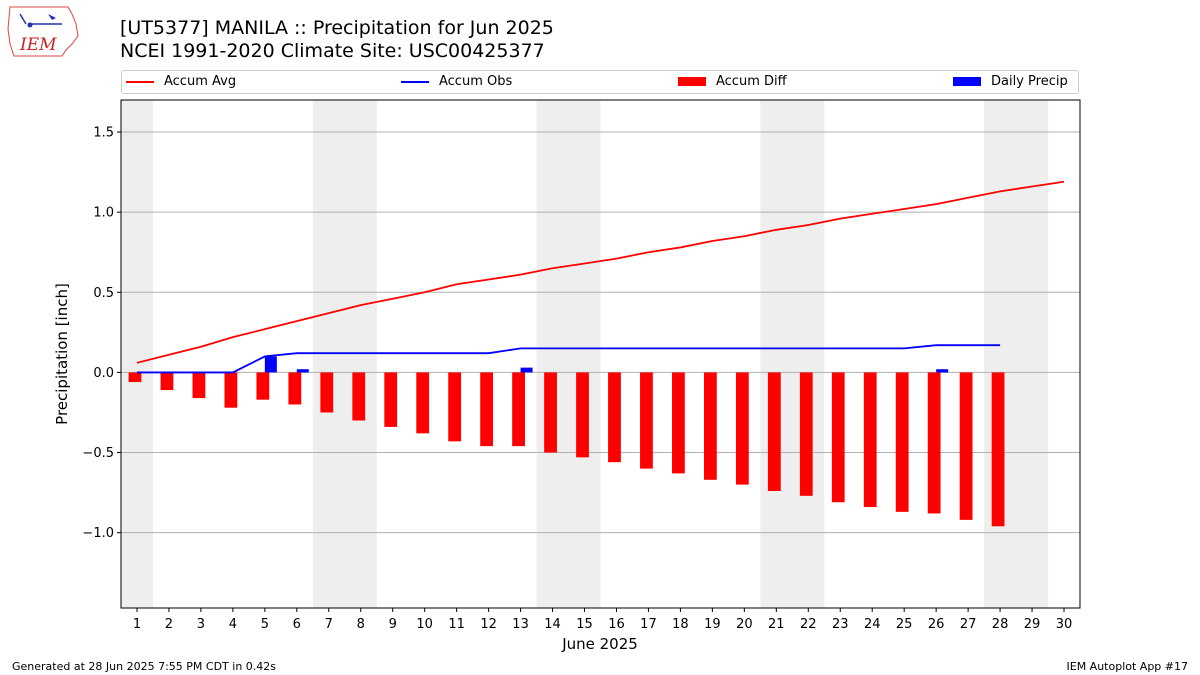 This screenshot has height=675, width=1200. What do you see at coordinates (62, 354) in the screenshot?
I see `y-axis-label: Precipitation [inch]` at bounding box center [62, 354].